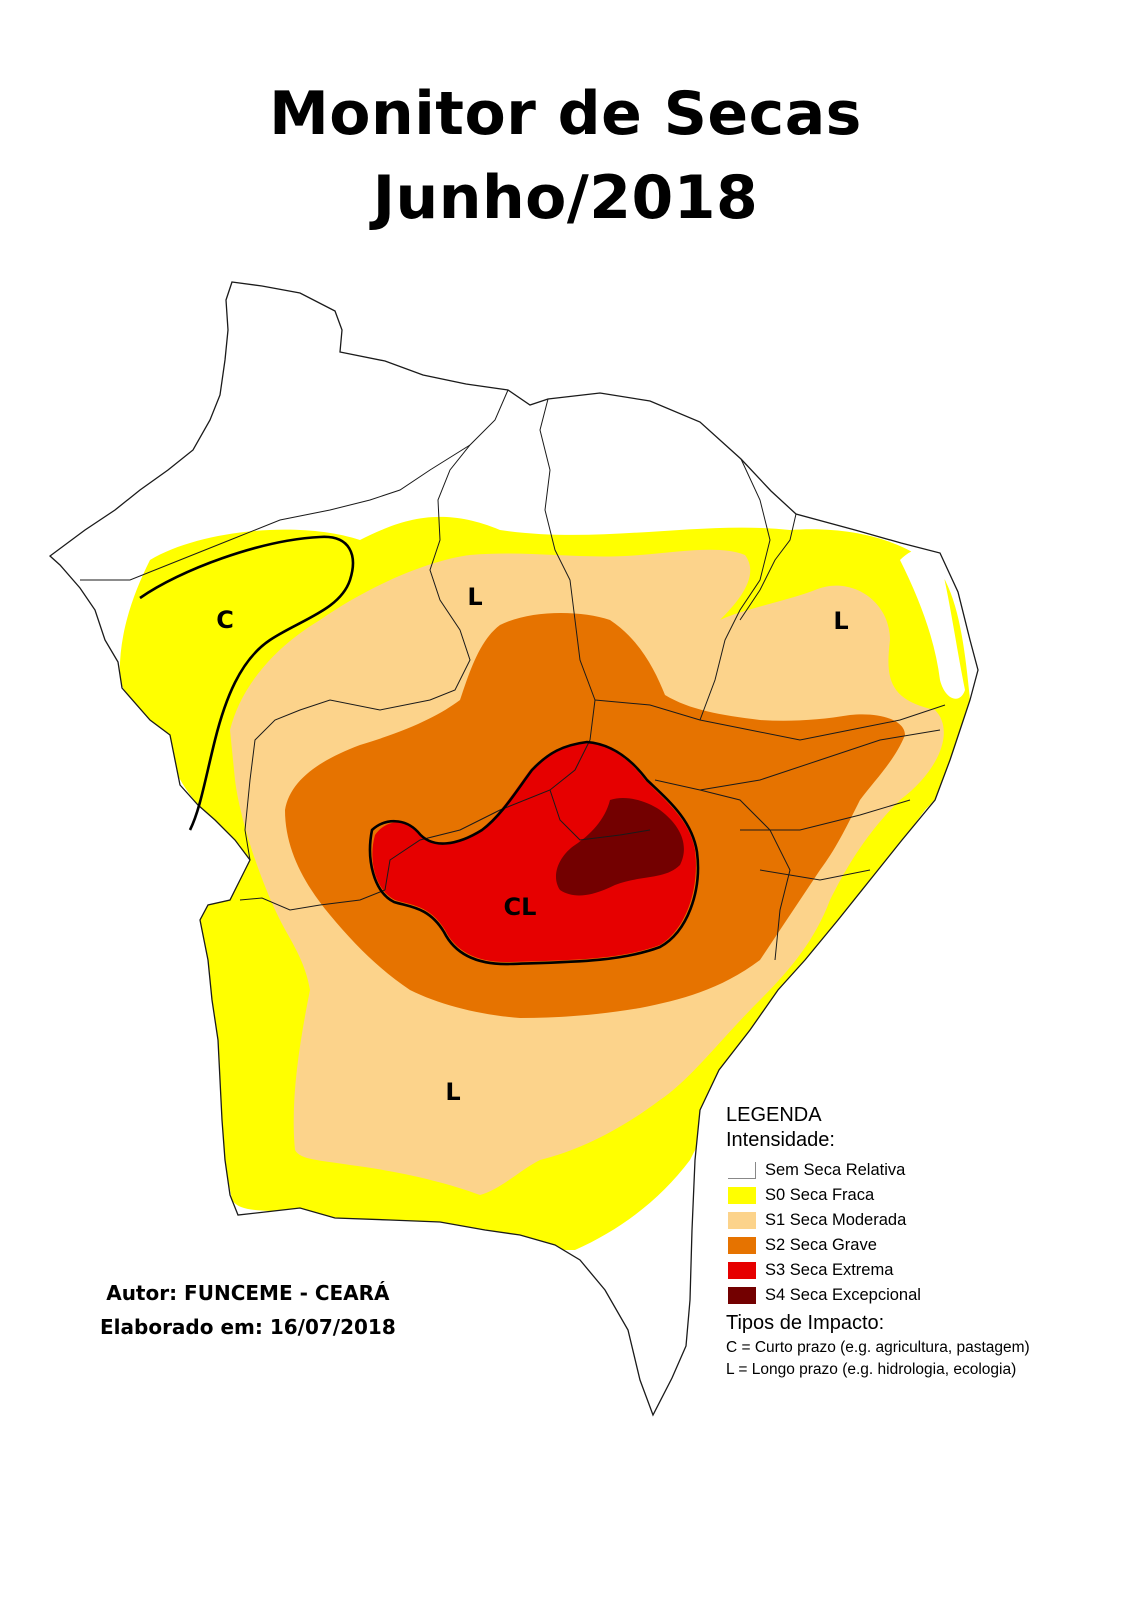  What do you see at coordinates (921, 1245) in the screenshot?
I see `legend-item: S2 Seca Grave` at bounding box center [921, 1245].